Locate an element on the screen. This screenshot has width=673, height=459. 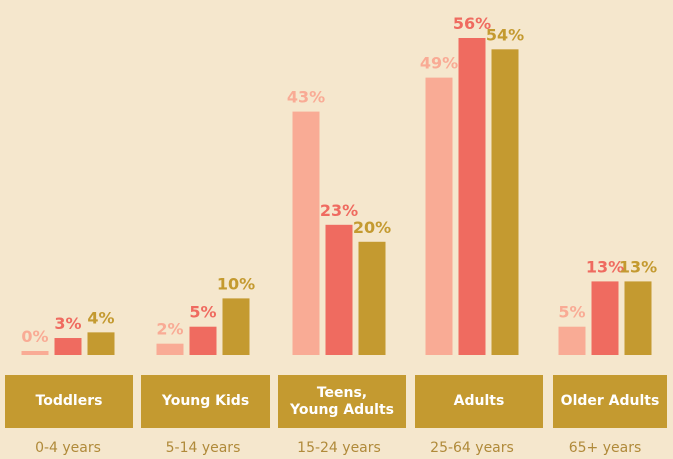
value-label: 23% is located at coordinates (339, 210).